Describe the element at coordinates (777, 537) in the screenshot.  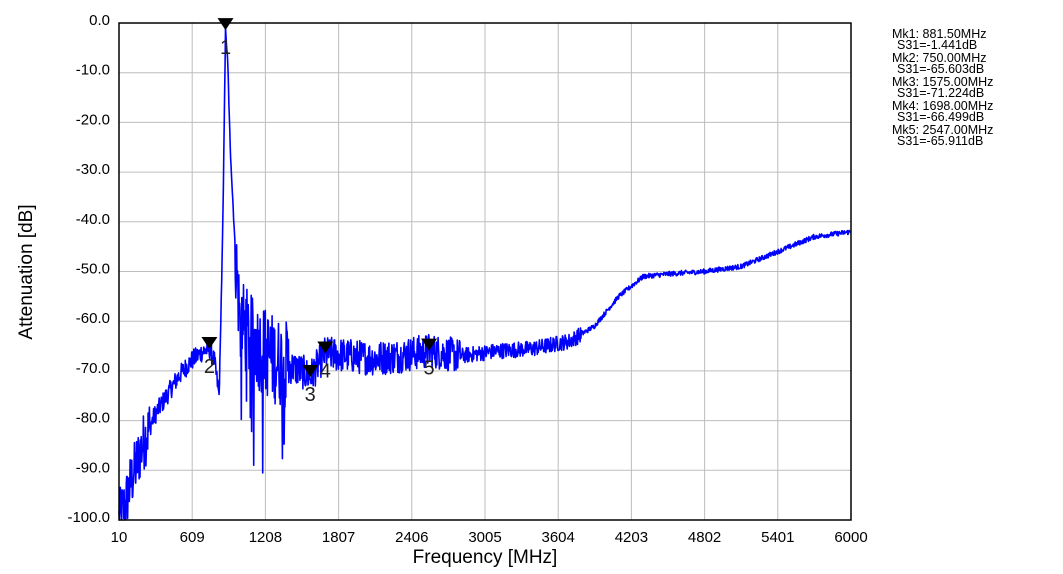
I see `x-tick-label: 5401` at that location.